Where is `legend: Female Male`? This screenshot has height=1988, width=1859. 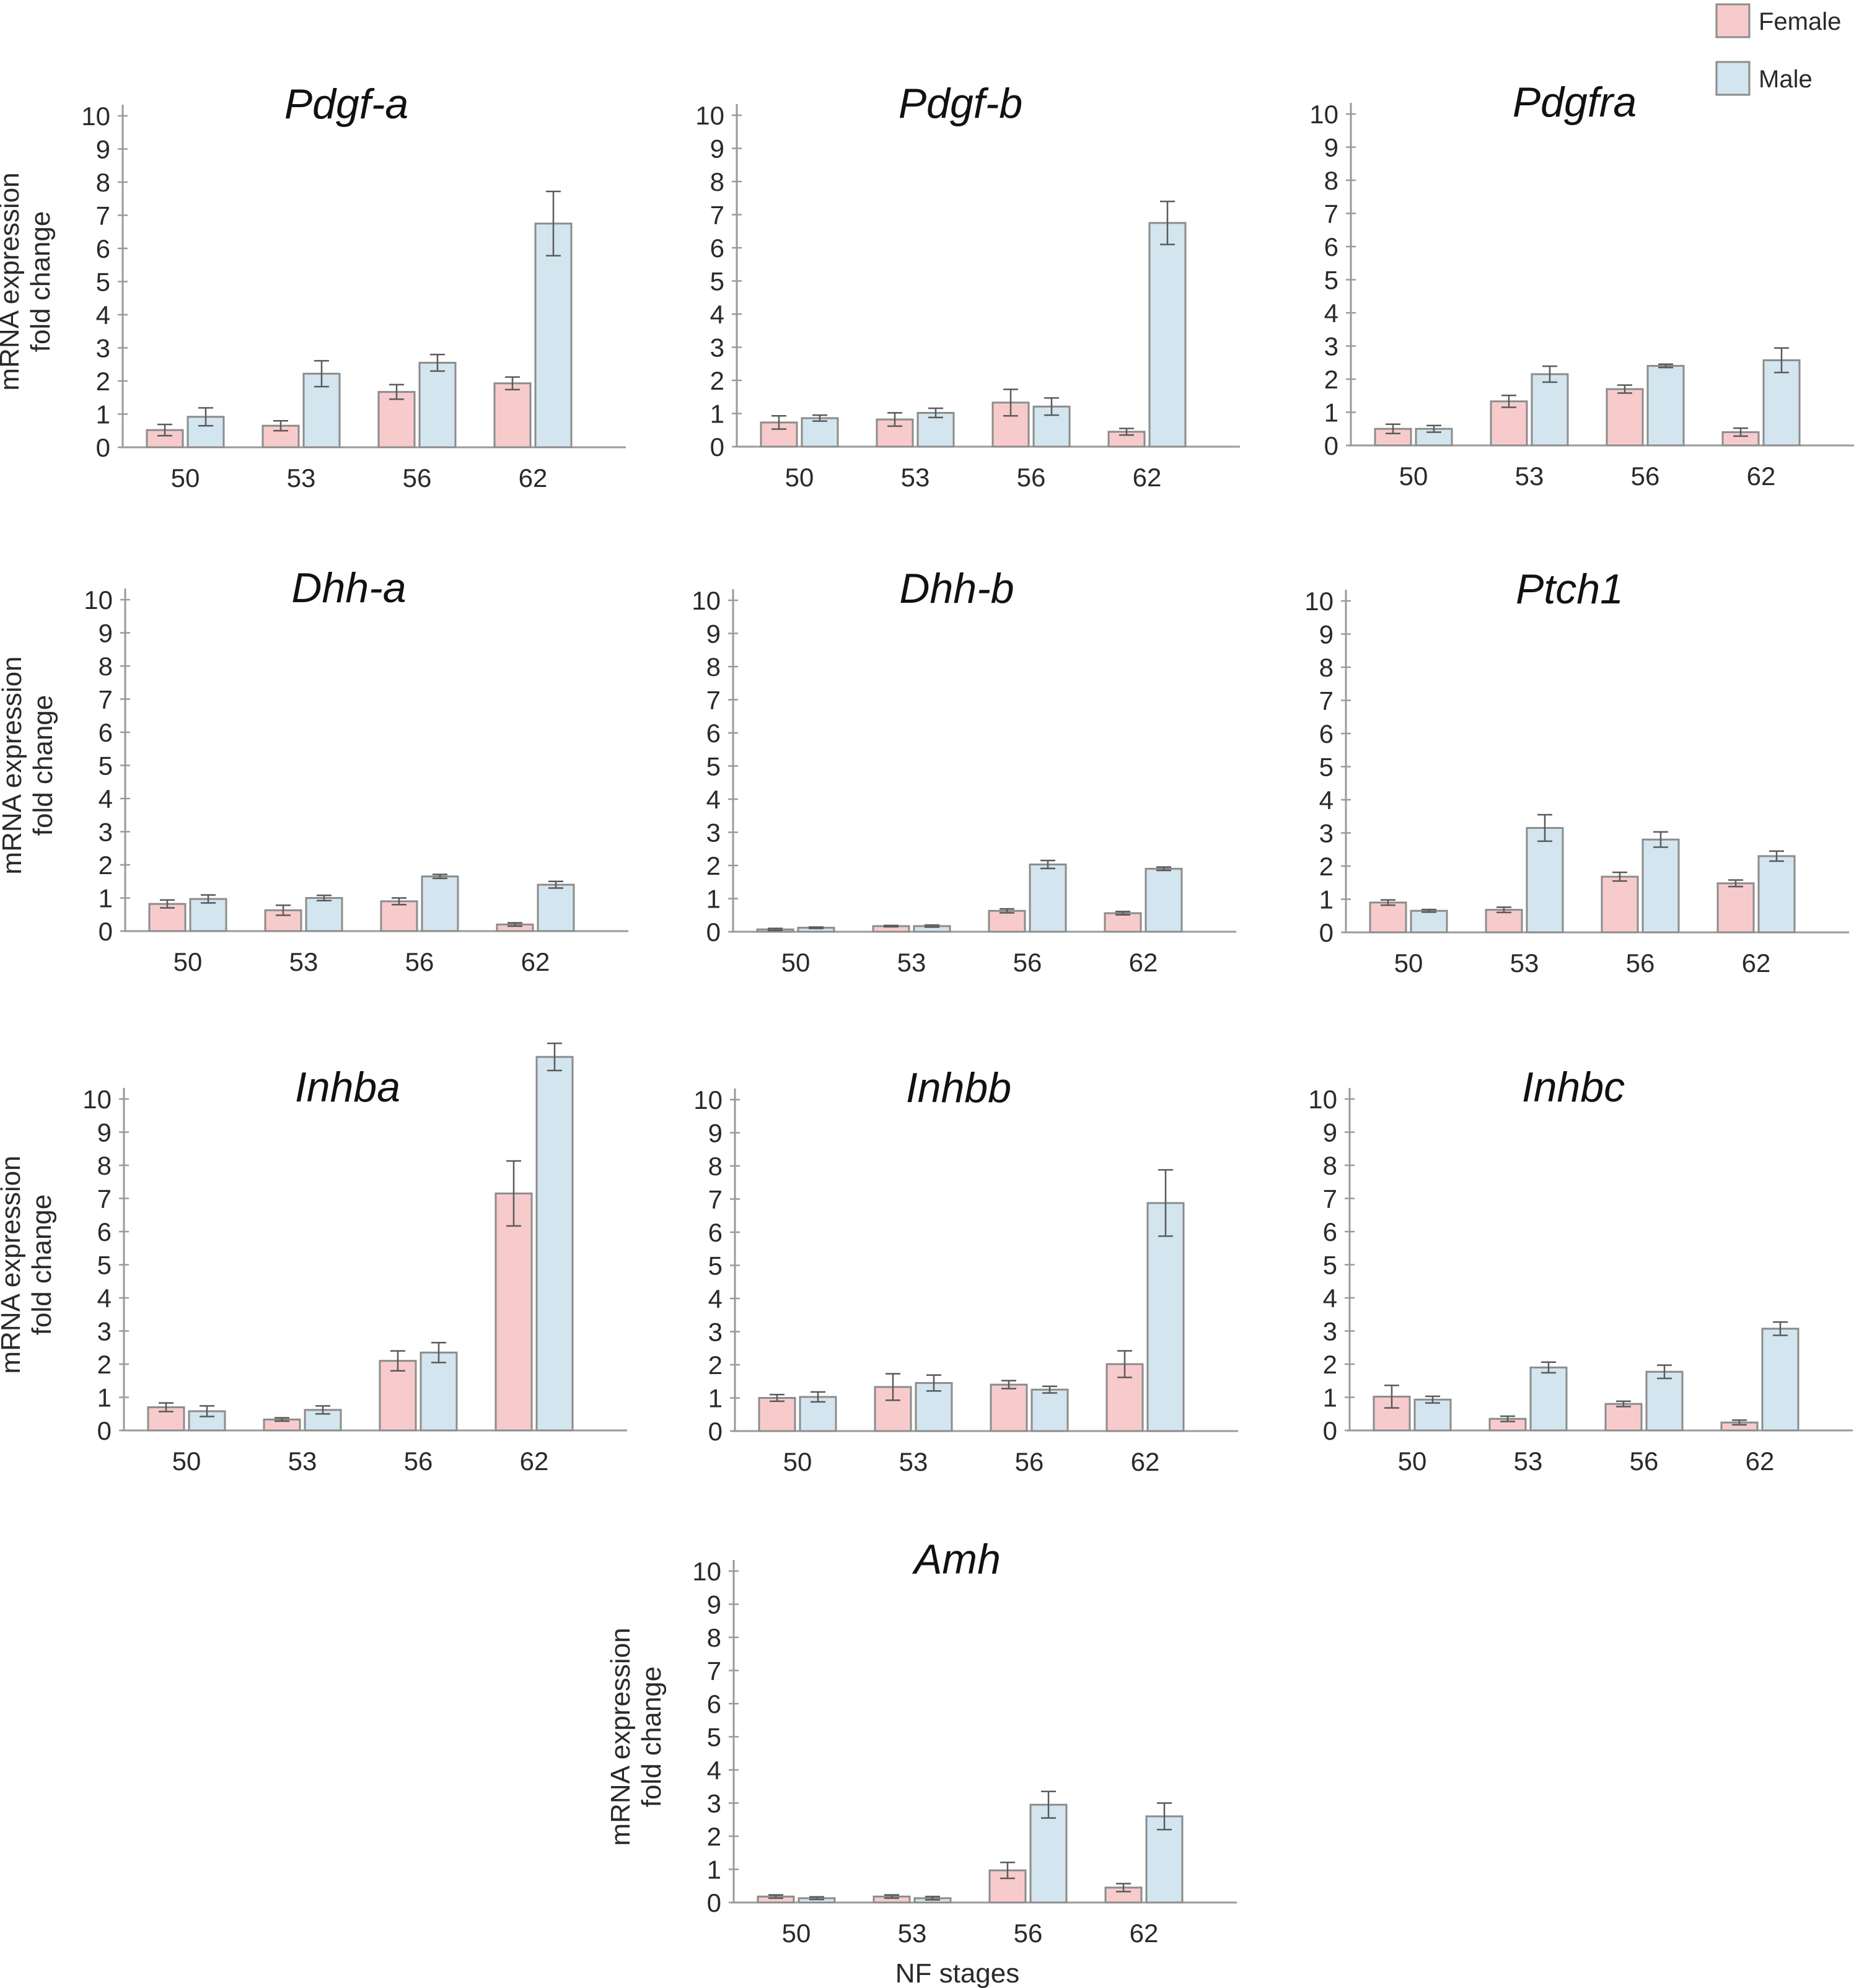 legend: Female Male is located at coordinates (1778, 50).